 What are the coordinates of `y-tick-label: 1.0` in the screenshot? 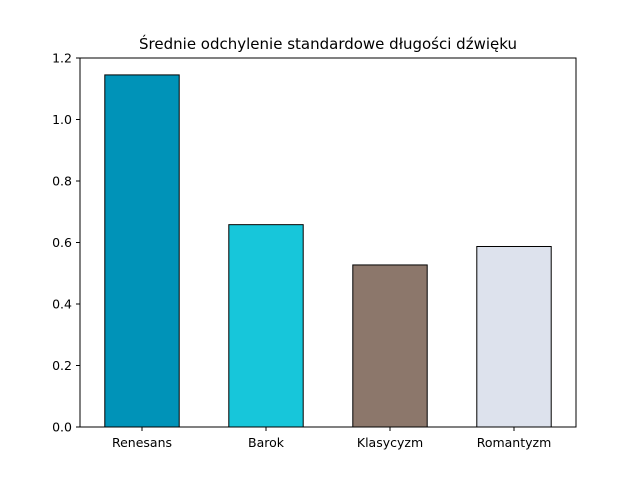 It's located at (62, 119).